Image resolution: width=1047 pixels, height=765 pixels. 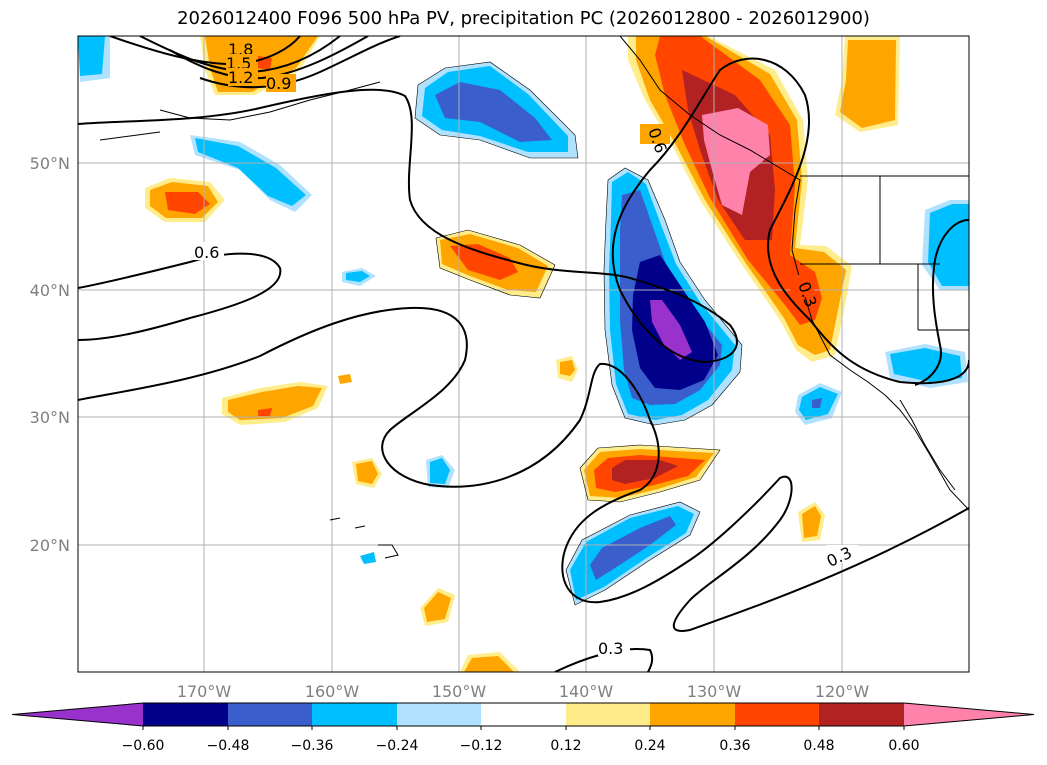 What do you see at coordinates (948, 245) in the screenshot?
I see `shade-blue-east-inner` at bounding box center [948, 245].